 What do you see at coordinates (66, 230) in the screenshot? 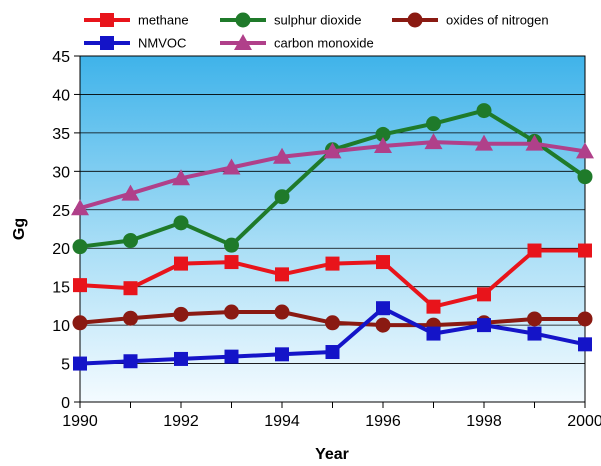
I see `y-axis: 0 5 10 15 20 25 30 35 40 45` at bounding box center [66, 230].